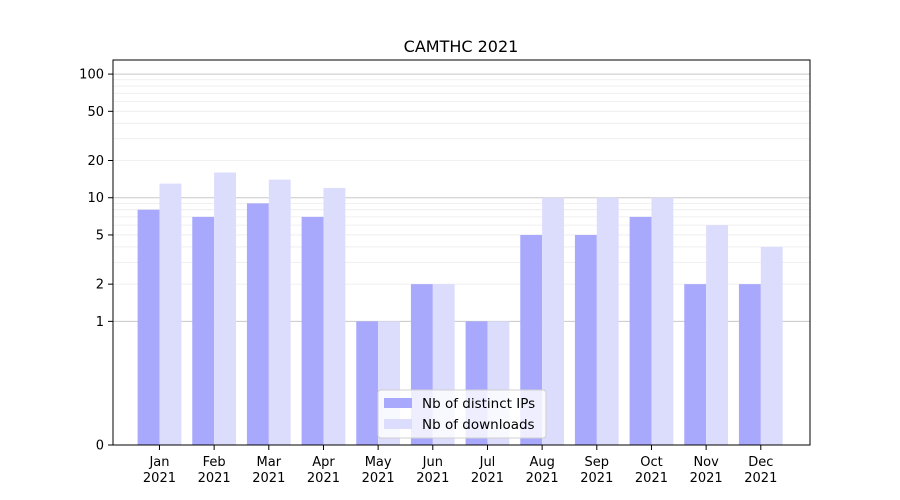  What do you see at coordinates (367, 383) in the screenshot?
I see `bar-distinct-ips-may` at bounding box center [367, 383].